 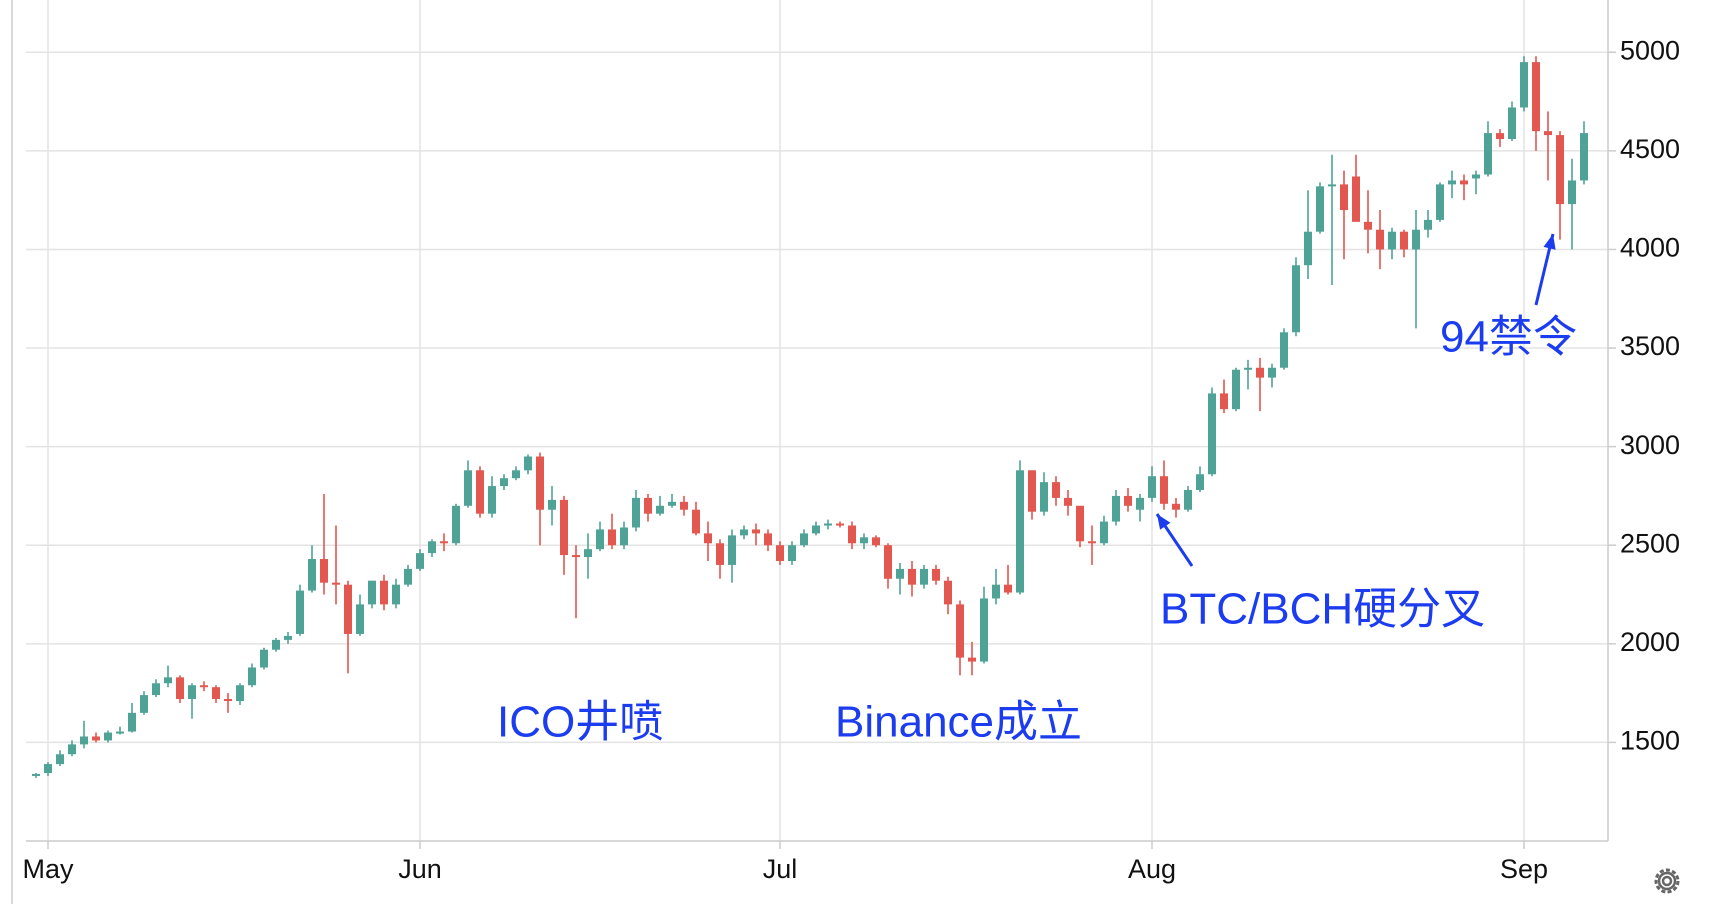 What do you see at coordinates (1650, 149) in the screenshot?
I see `y-tick-label: 4500` at bounding box center [1650, 149].